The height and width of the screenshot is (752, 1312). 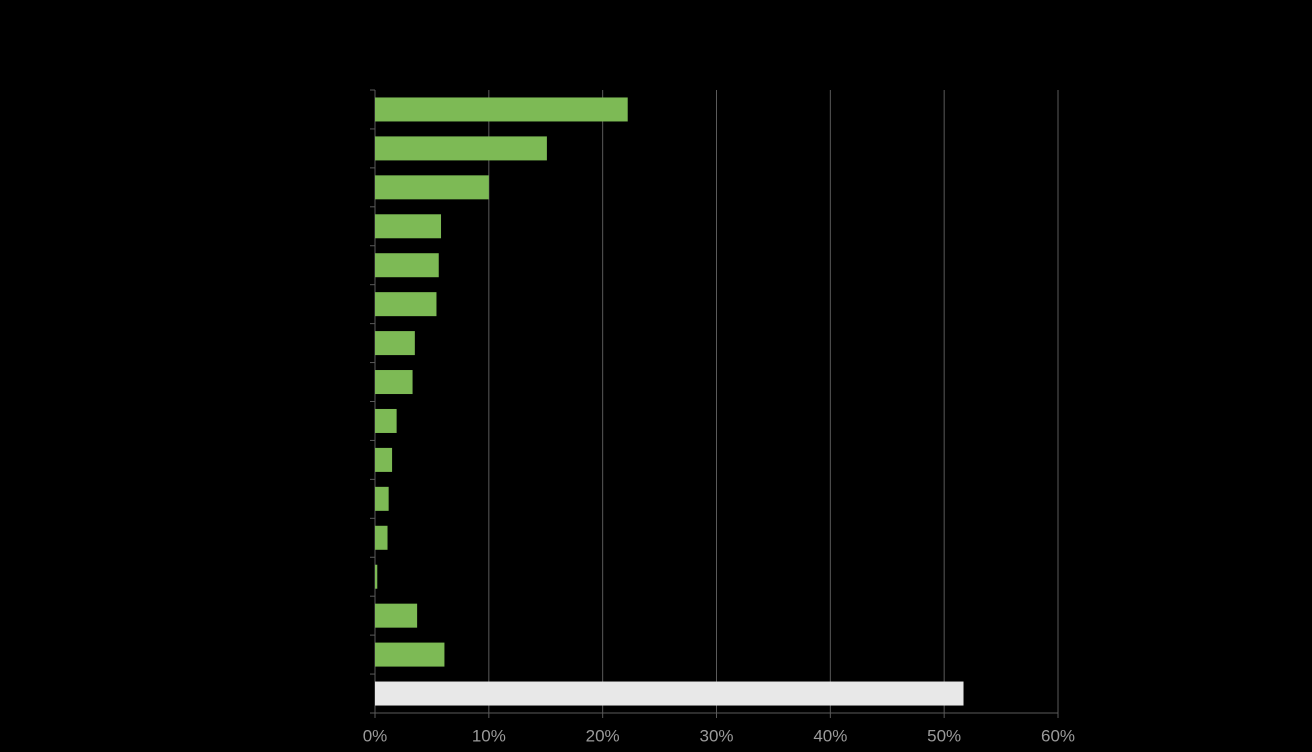 What do you see at coordinates (830, 735) in the screenshot?
I see `x-tick-label: 40%` at bounding box center [830, 735].